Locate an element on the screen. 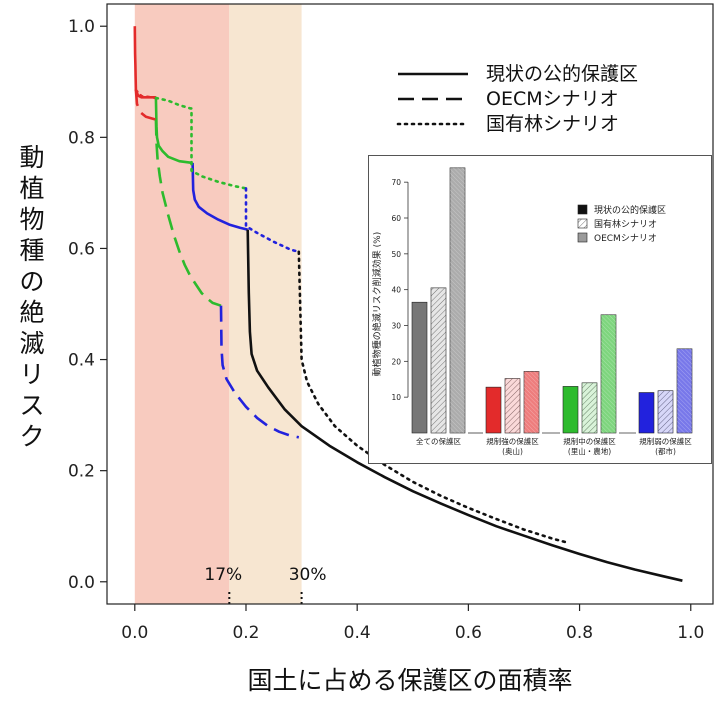  y-axis-title-char: リ is located at coordinates (31, 374).